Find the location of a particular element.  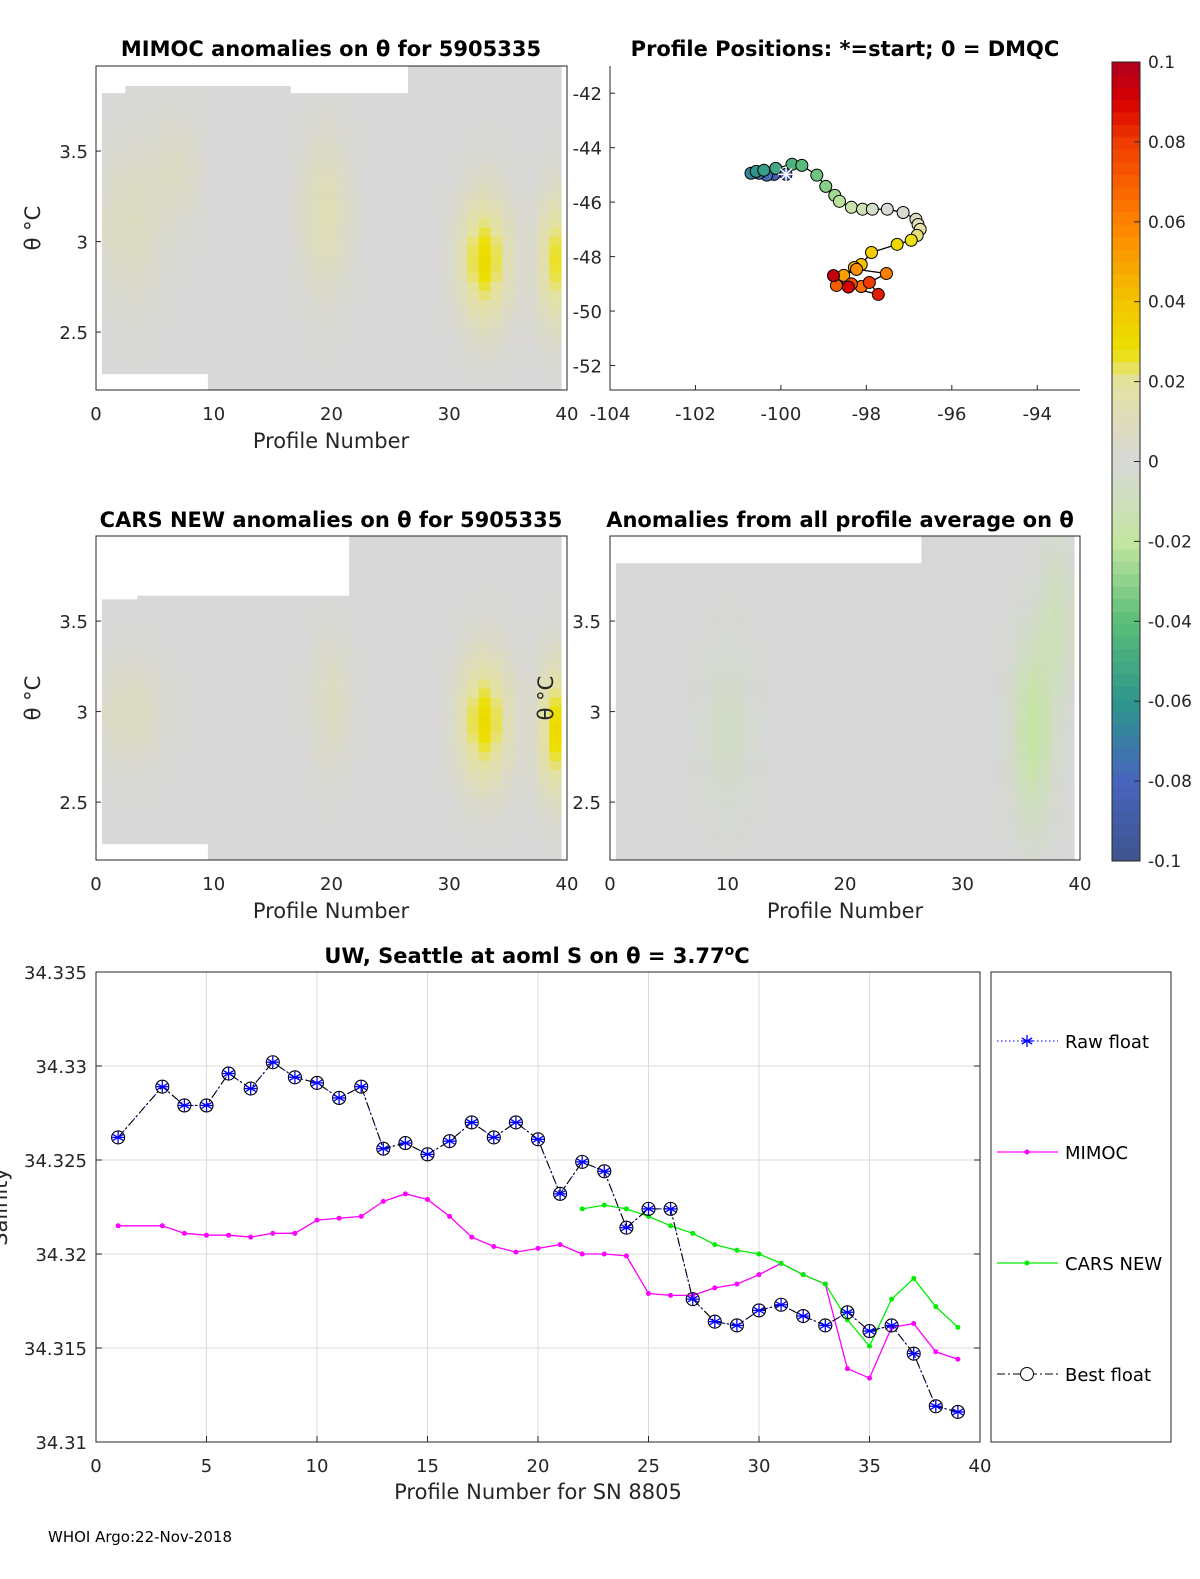

best-float-point is located at coordinates (759, 1310).